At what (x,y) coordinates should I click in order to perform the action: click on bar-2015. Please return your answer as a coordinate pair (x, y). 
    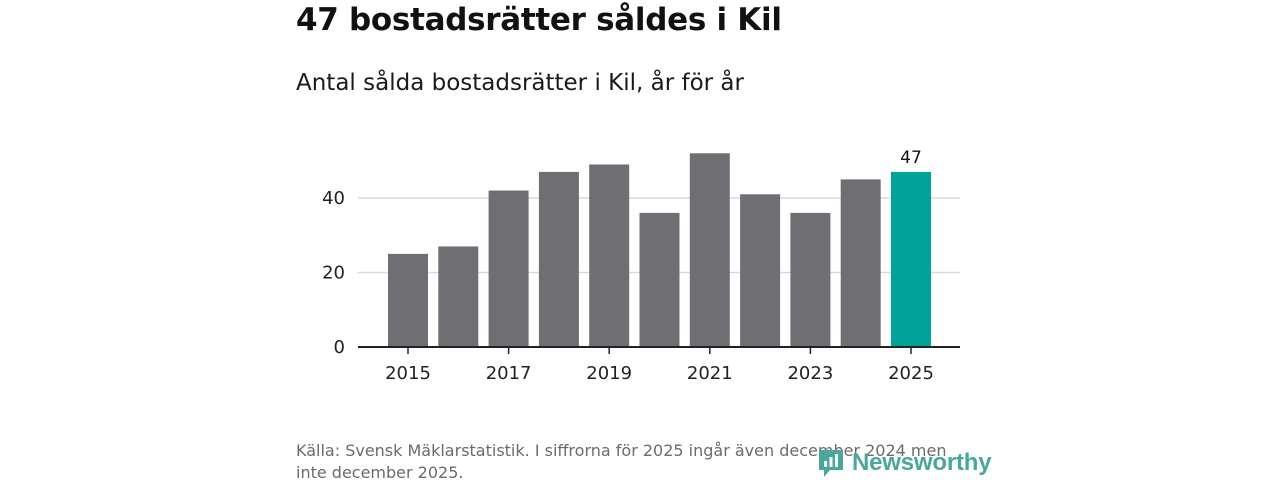
    Looking at the image, I should click on (408, 300).